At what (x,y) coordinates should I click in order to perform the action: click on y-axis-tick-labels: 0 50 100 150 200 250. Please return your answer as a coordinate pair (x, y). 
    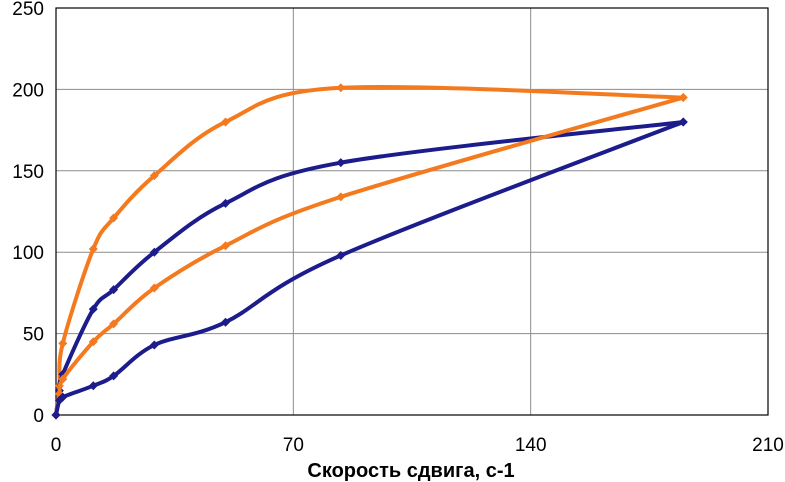
    Looking at the image, I should click on (28, 213).